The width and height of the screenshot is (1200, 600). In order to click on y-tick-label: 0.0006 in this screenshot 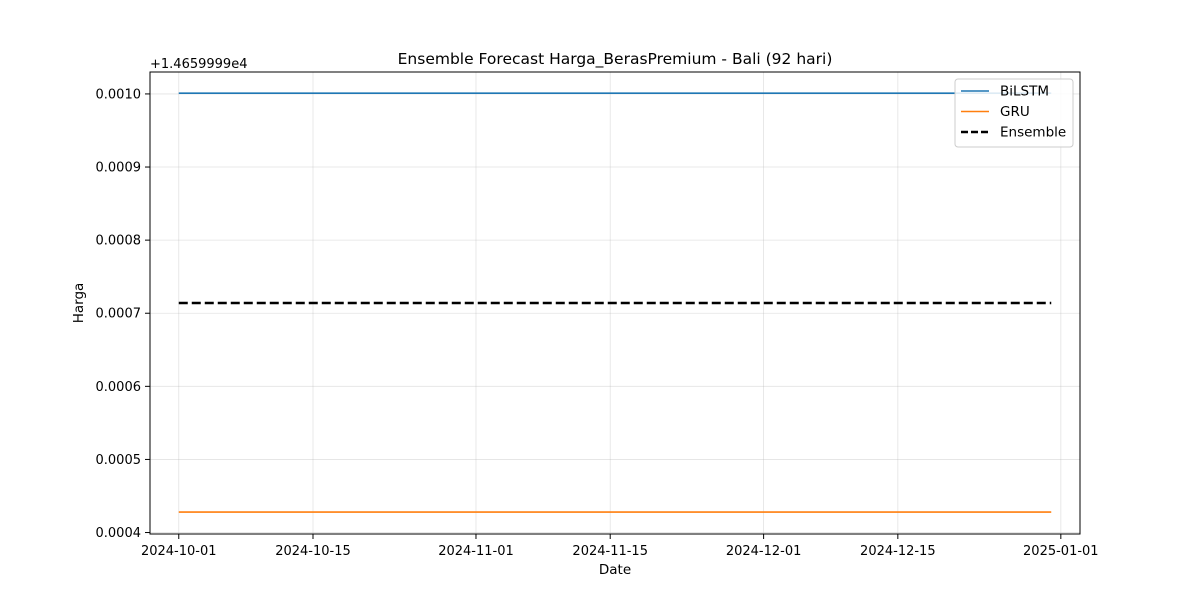, I will do `click(119, 387)`.